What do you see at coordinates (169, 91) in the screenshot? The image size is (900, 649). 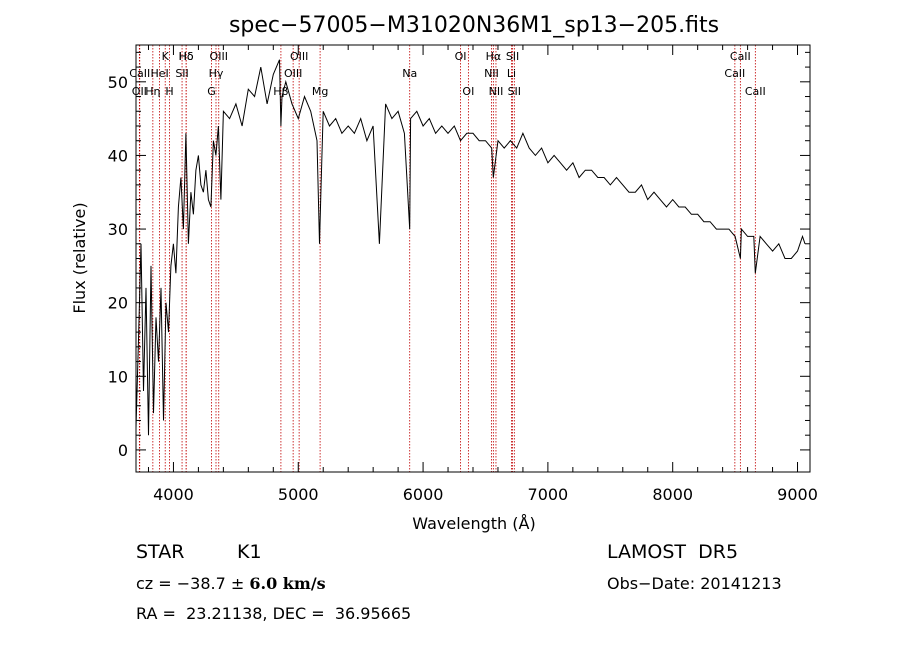 I see `line-label-8: H` at bounding box center [169, 91].